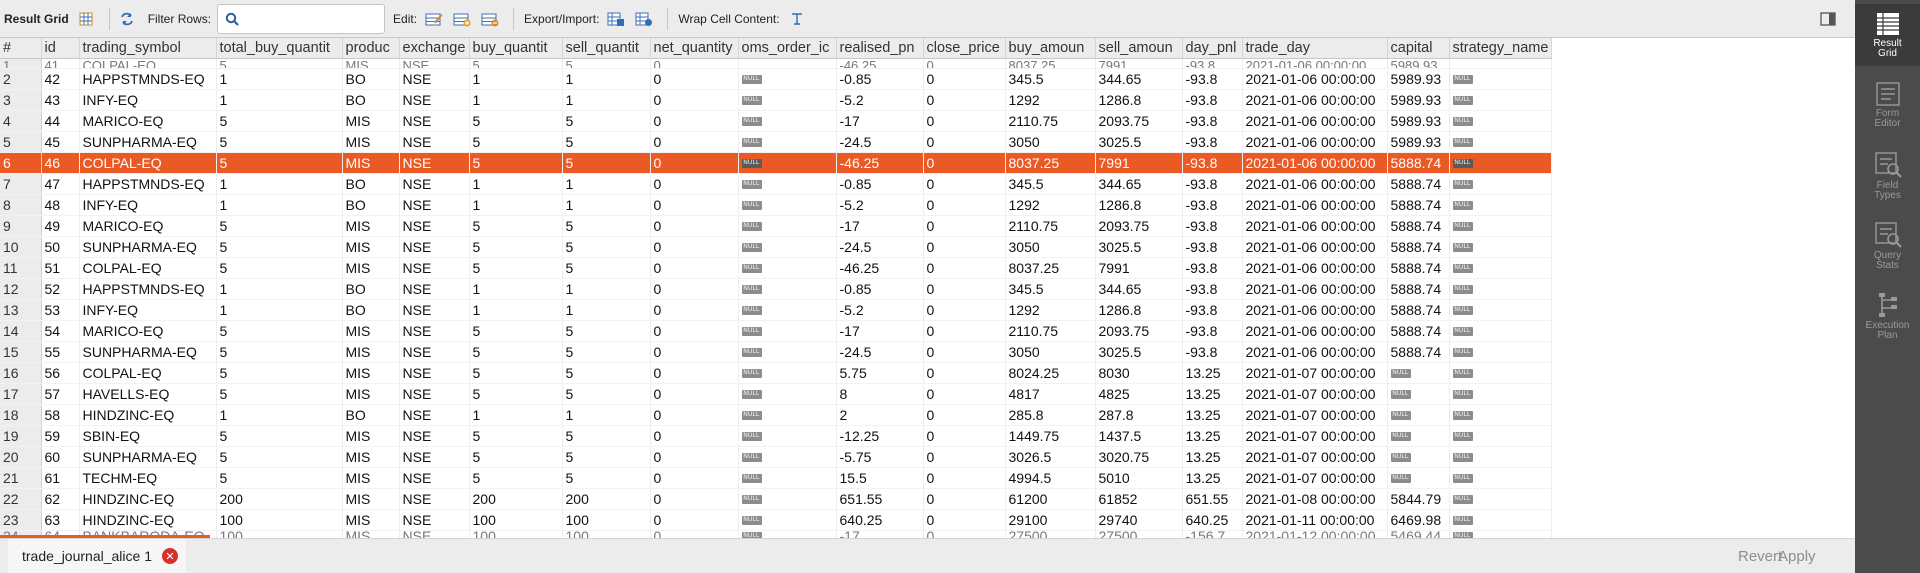 This screenshot has width=1920, height=573. I want to click on table-cell: 345.5, so click(1050, 79).